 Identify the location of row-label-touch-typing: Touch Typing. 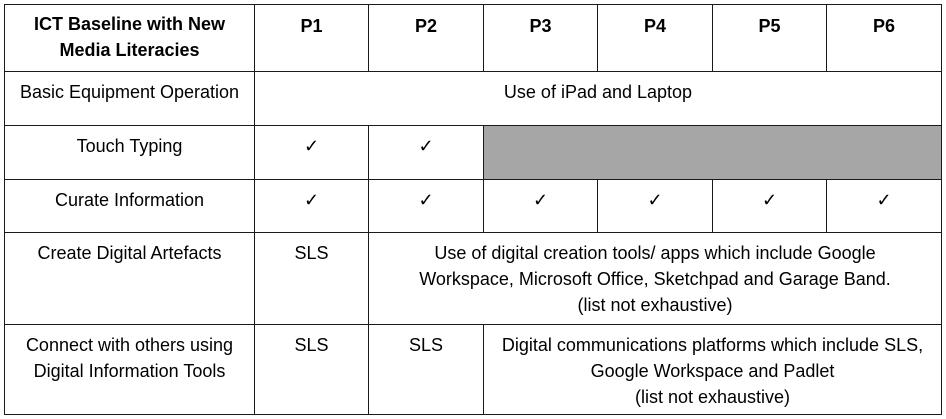
(129, 152).